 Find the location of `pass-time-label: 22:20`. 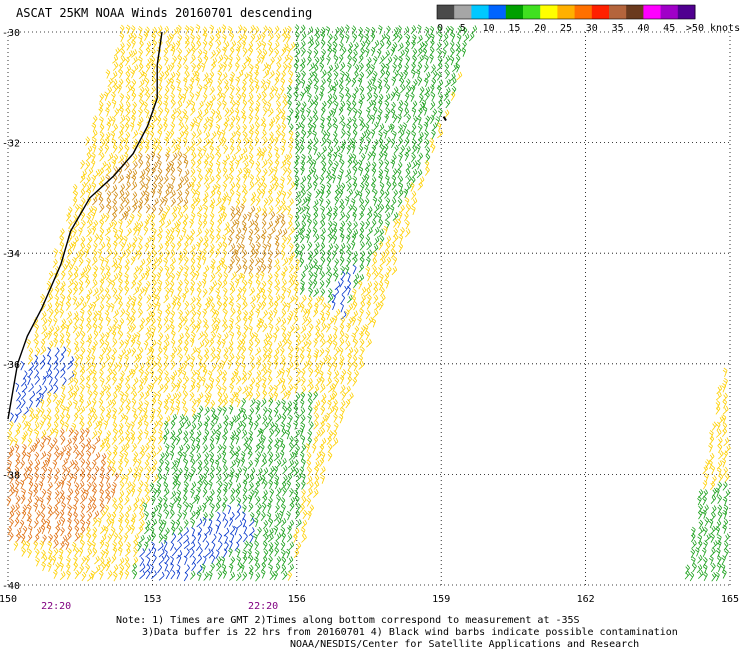

pass-time-label: 22:20 is located at coordinates (263, 606).